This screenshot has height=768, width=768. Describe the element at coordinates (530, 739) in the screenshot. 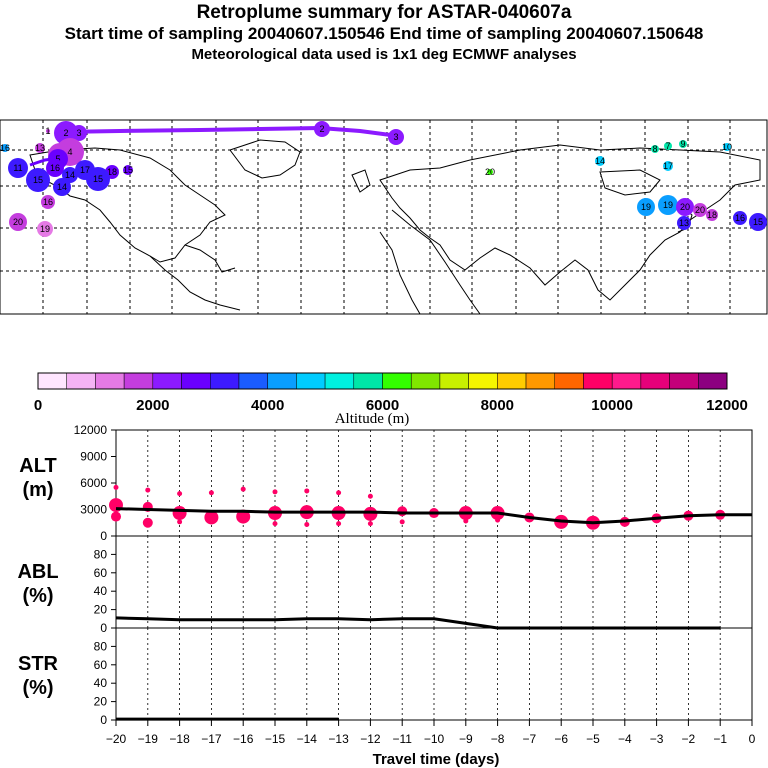

I see `x-tick-label: −7` at that location.